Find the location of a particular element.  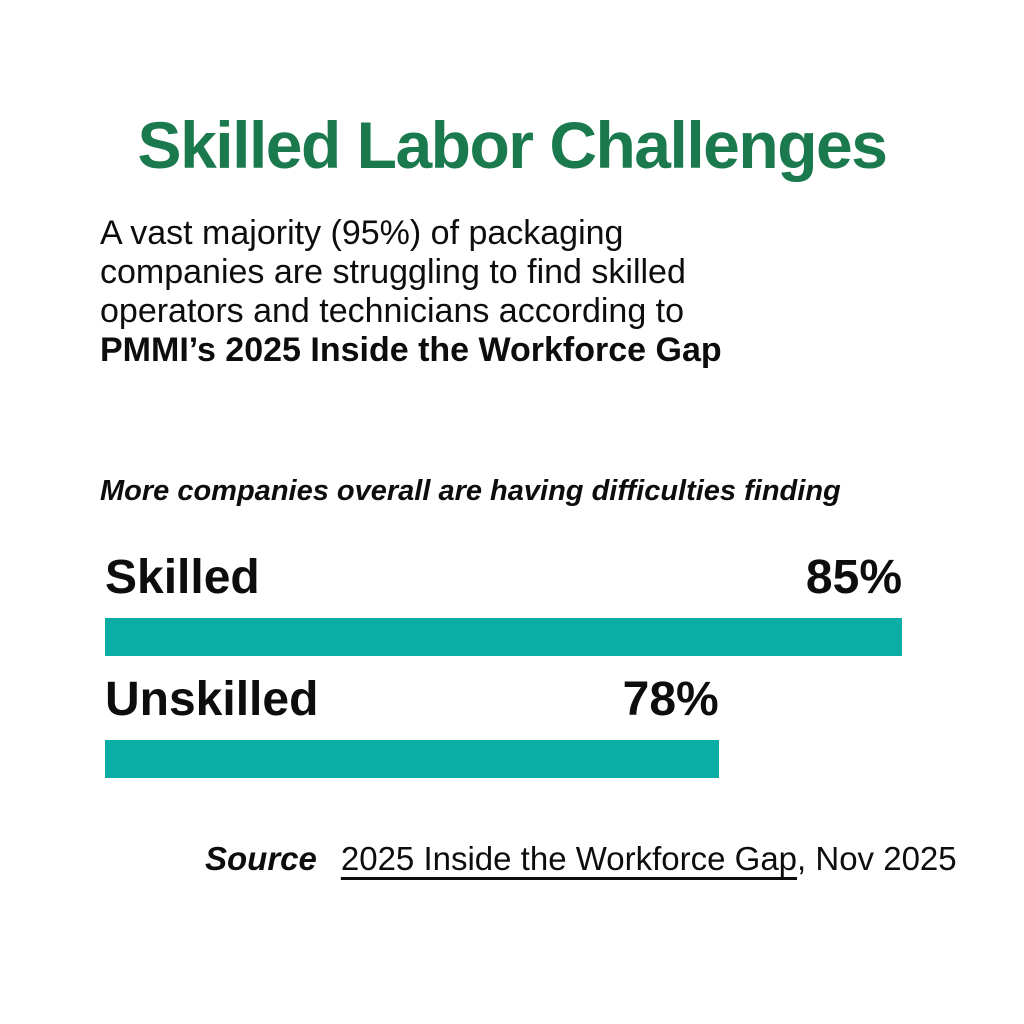

bar-row-skilled-header: Skilled 85% is located at coordinates (503, 577).